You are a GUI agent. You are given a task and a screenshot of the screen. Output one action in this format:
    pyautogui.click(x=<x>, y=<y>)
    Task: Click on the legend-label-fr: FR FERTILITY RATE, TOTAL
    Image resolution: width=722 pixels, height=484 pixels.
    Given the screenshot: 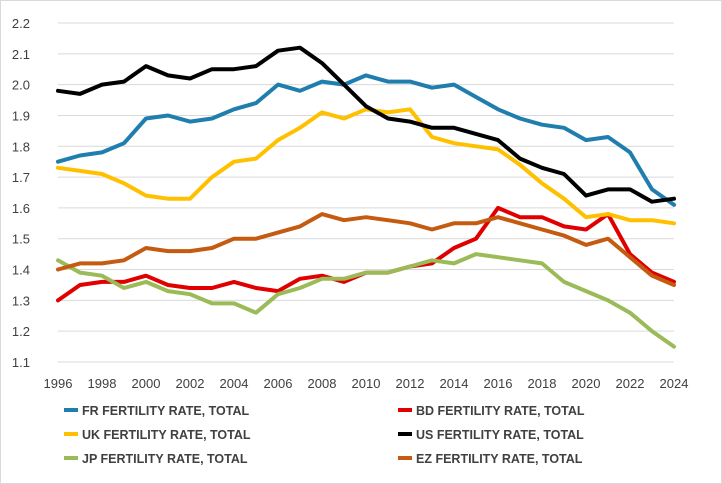 What is the action you would take?
    pyautogui.click(x=165, y=411)
    